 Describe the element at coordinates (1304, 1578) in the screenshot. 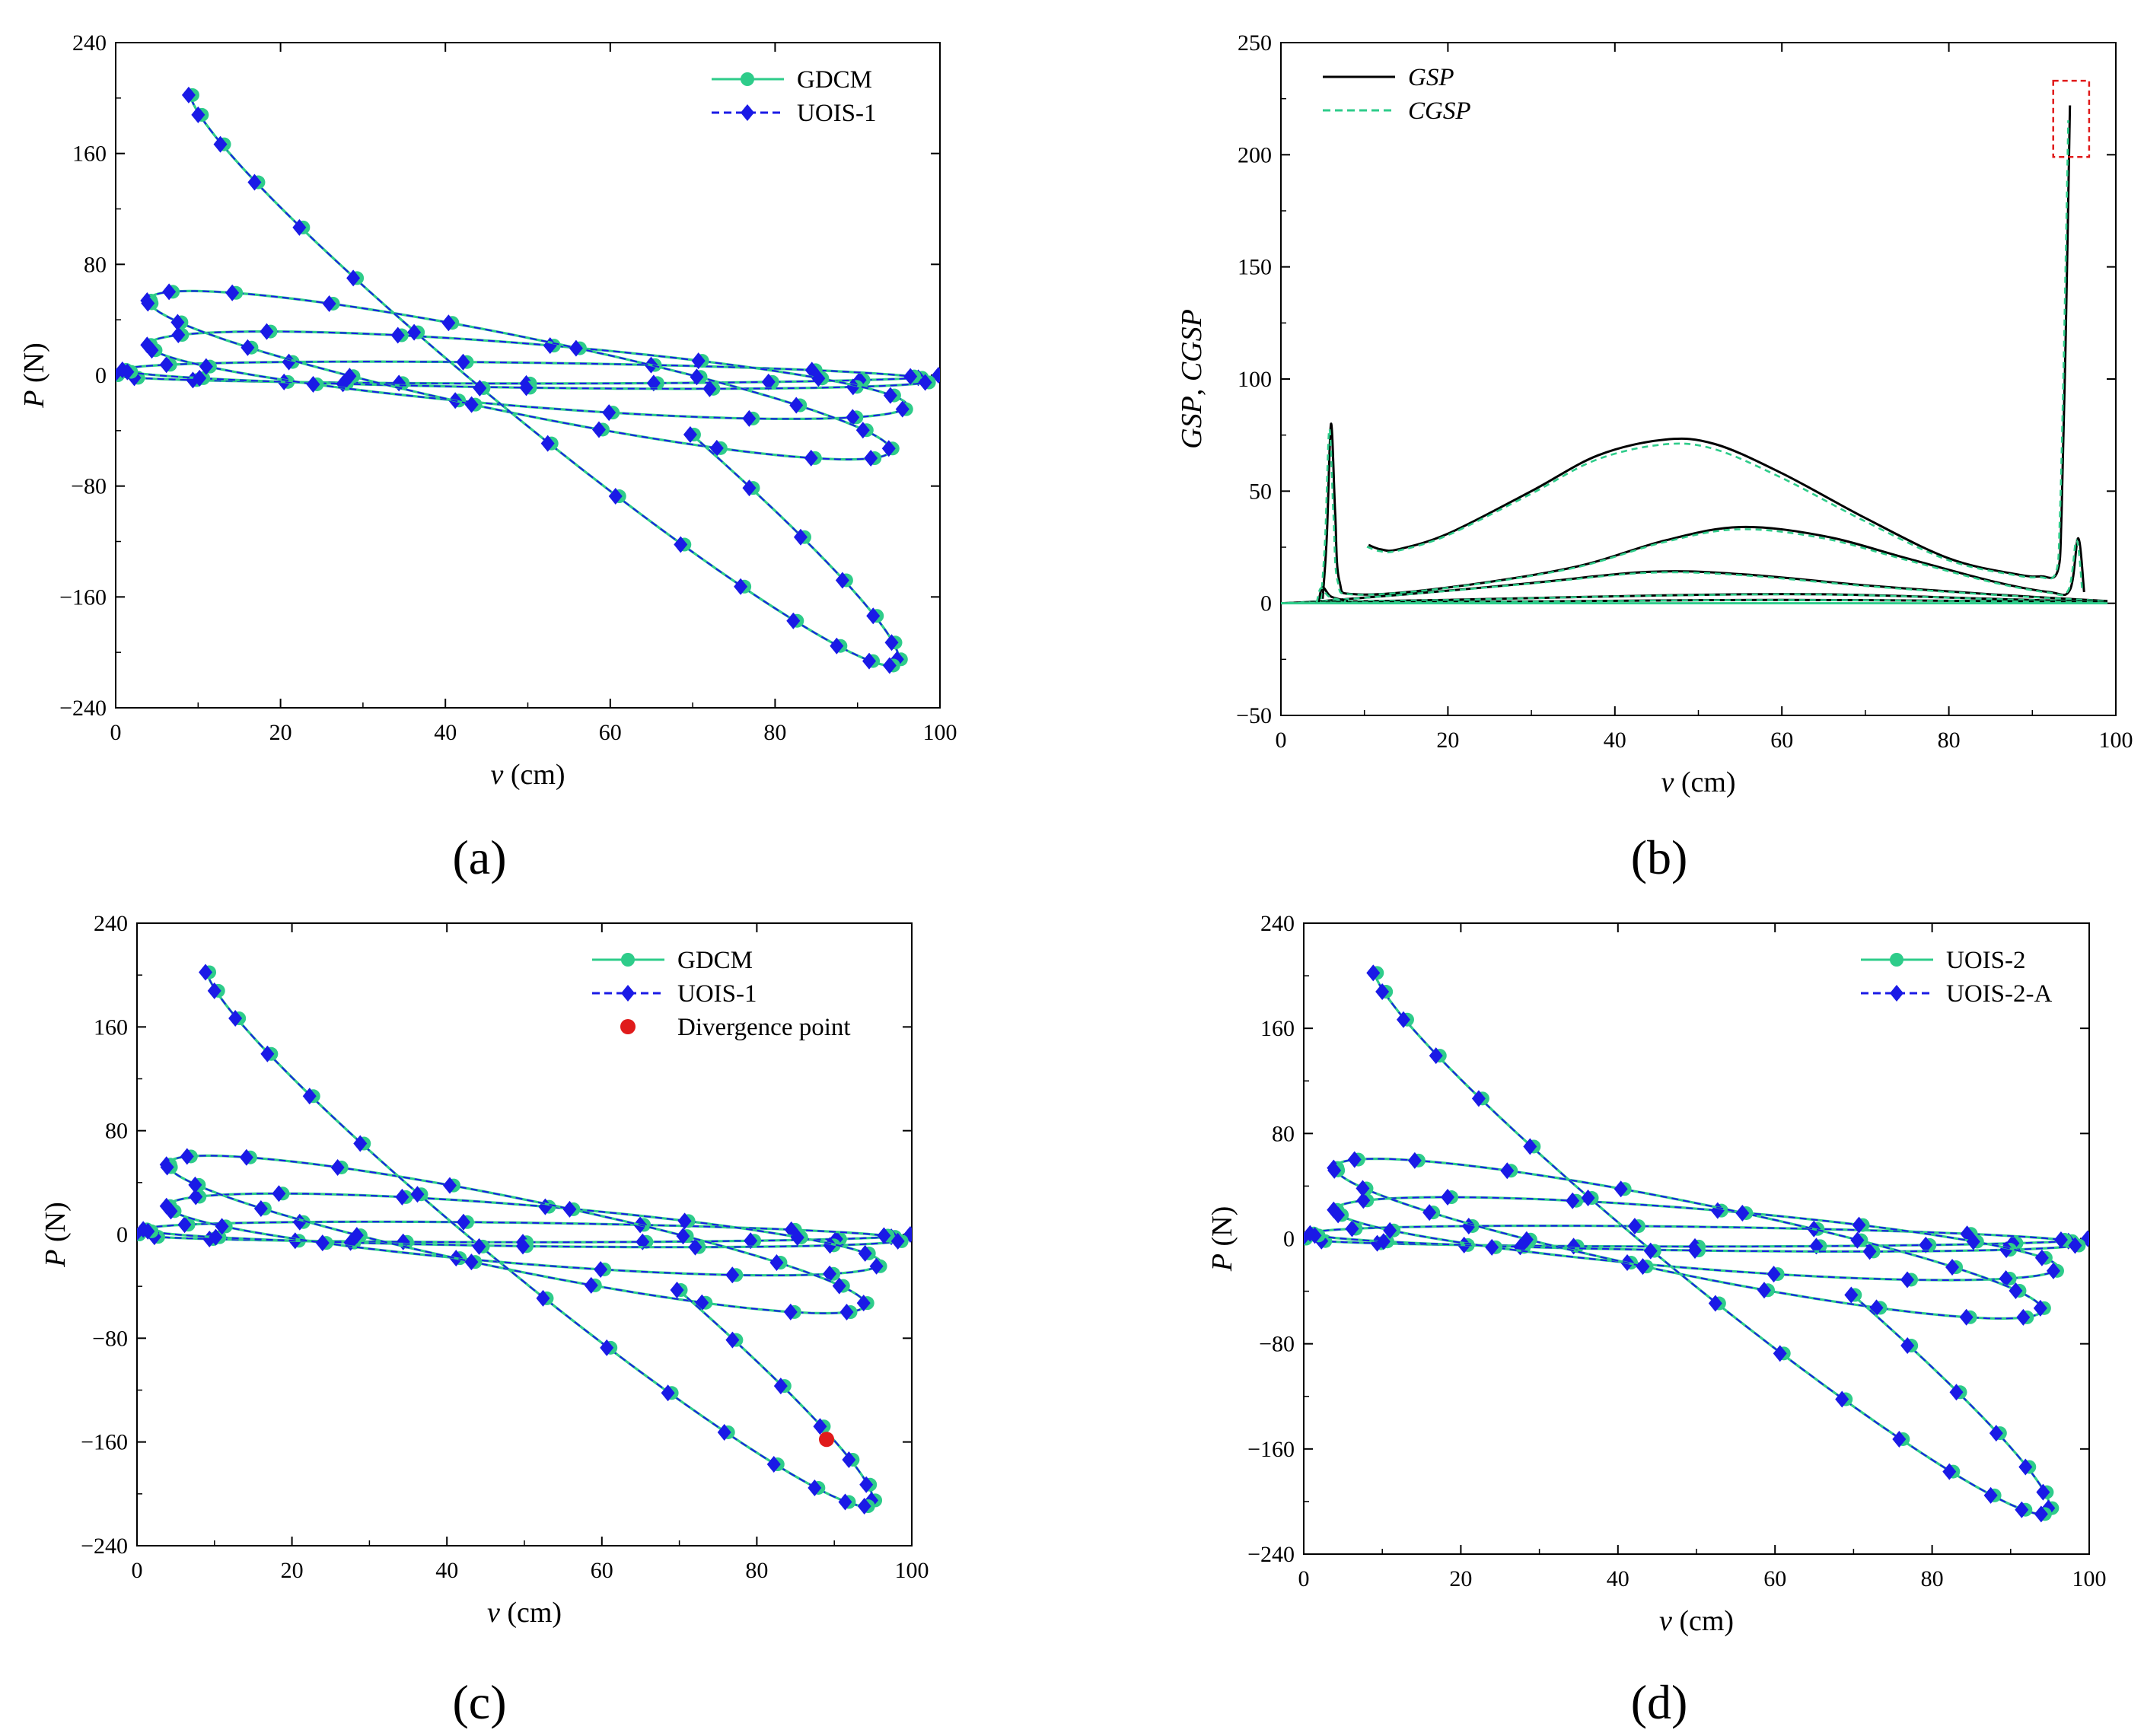

I see `x-tick-label: 0` at that location.